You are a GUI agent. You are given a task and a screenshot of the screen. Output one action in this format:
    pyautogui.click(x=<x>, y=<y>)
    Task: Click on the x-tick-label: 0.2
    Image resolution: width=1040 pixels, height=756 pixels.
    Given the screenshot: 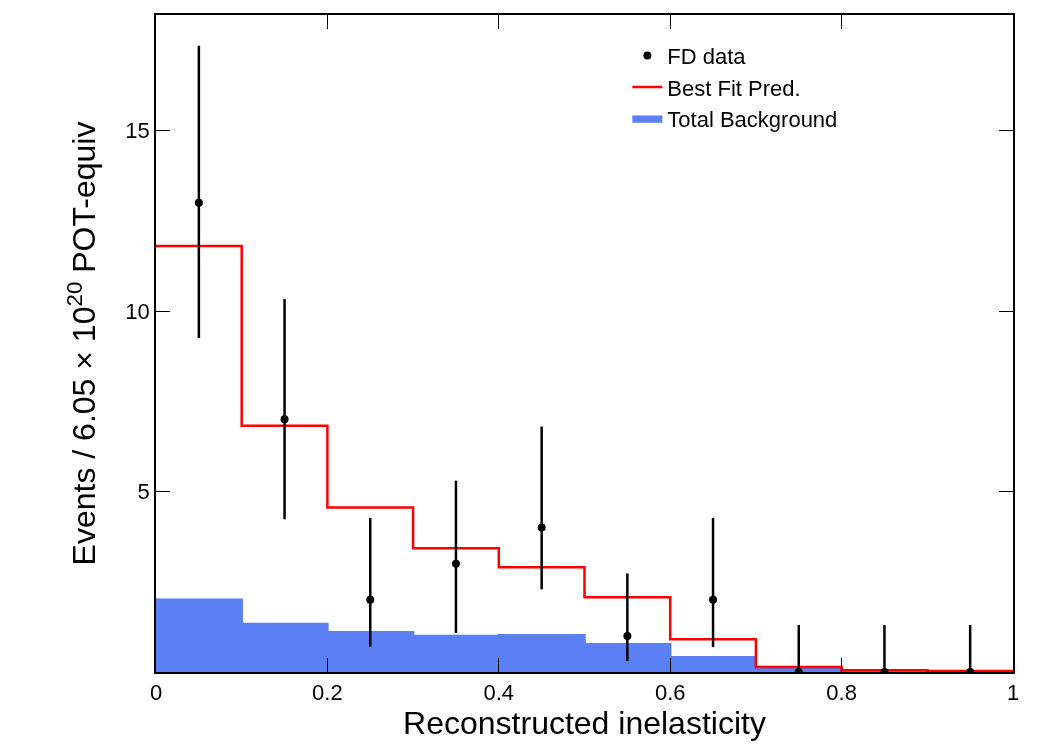 What is the action you would take?
    pyautogui.click(x=327, y=693)
    